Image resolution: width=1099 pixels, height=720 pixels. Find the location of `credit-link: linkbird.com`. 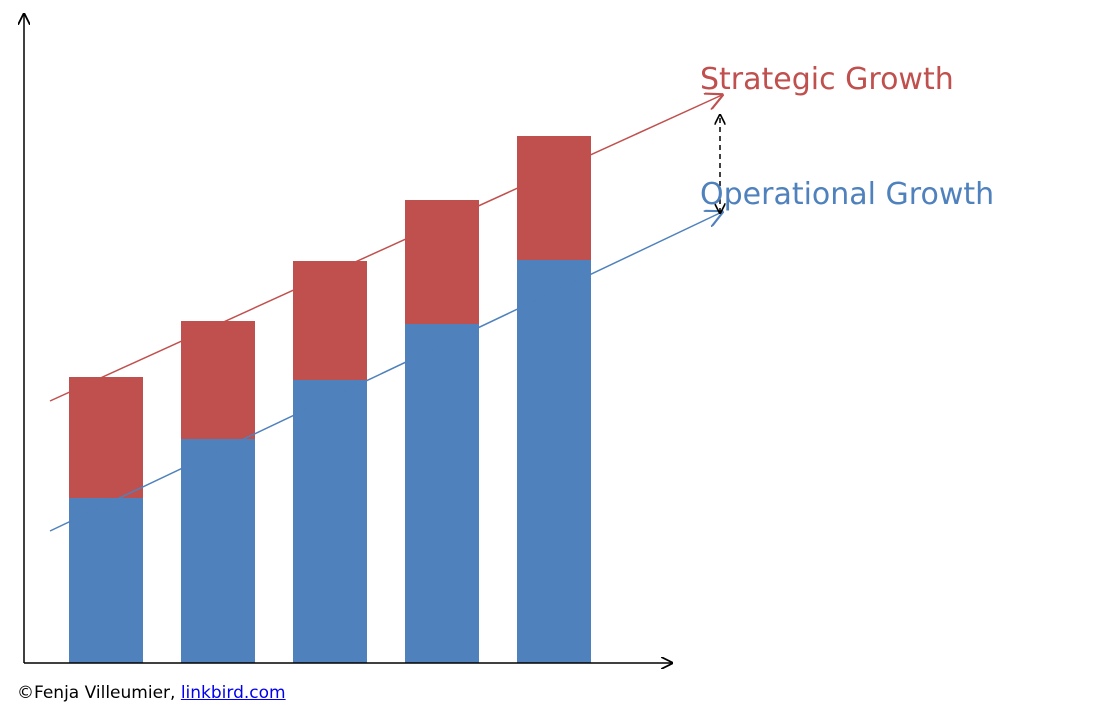

credit-link: linkbird.com is located at coordinates (233, 693).